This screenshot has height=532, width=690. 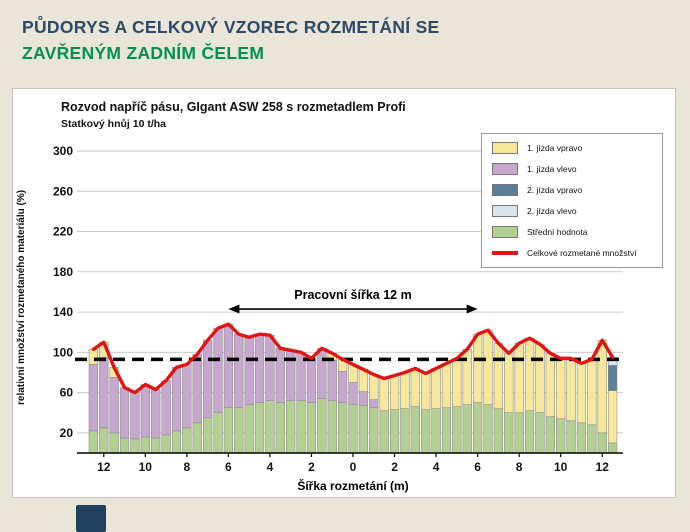 I want to click on legend-item: Střední hodnota, so click(x=572, y=232).